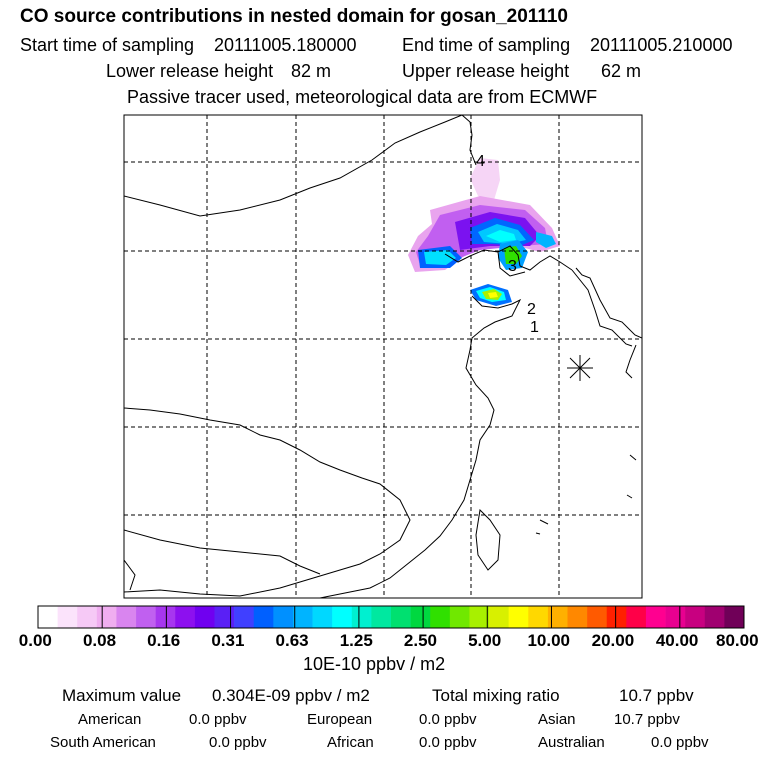  What do you see at coordinates (484, 232) in the screenshot?
I see `plume-layer` at bounding box center [484, 232].